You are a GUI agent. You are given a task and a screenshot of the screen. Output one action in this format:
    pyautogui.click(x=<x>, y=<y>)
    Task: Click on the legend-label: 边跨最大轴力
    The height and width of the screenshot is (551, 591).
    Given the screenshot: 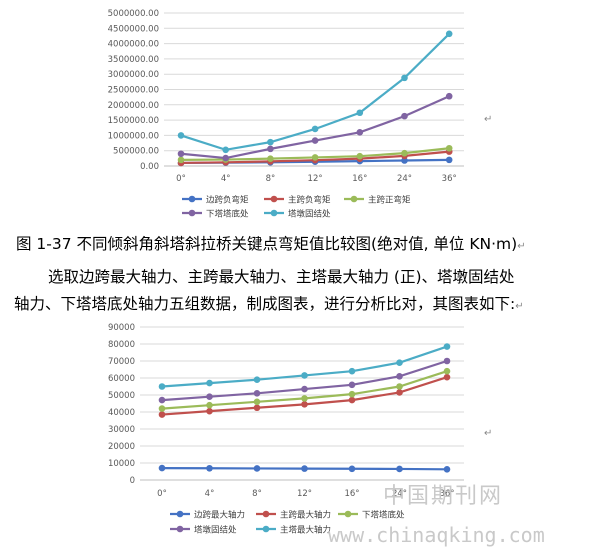 What is the action you would take?
    pyautogui.click(x=219, y=515)
    